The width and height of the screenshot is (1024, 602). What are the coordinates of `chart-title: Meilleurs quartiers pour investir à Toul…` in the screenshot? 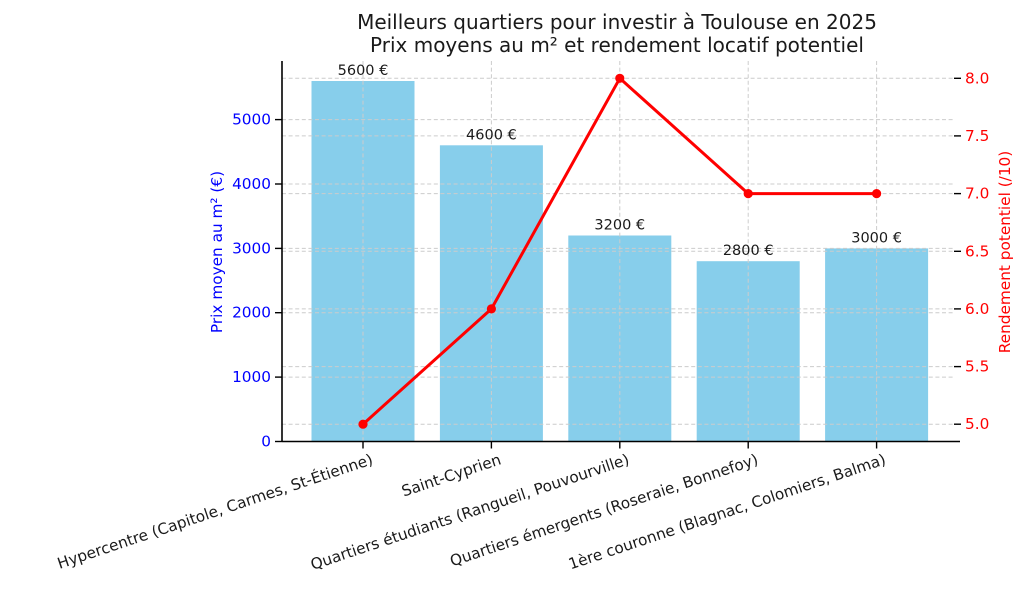 It's located at (617, 22).